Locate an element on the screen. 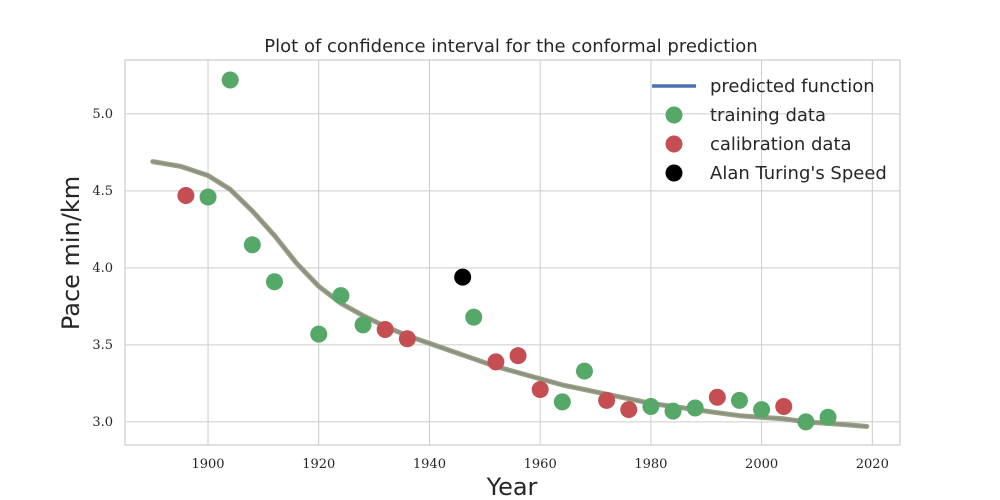 This screenshot has height=500, width=1000. legend-swatch-training-data is located at coordinates (674, 115).